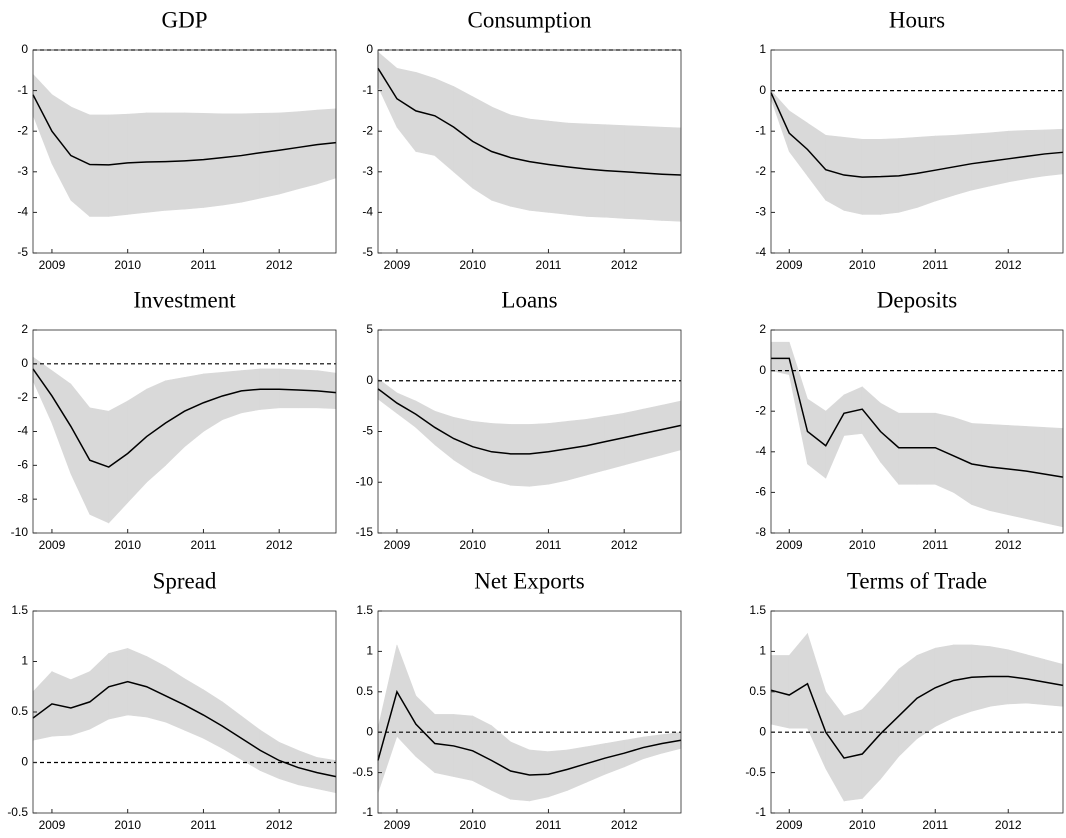 Image resolution: width=1066 pixels, height=838 pixels. Describe the element at coordinates (22, 498) in the screenshot. I see `y-tick-label: -8` at that location.